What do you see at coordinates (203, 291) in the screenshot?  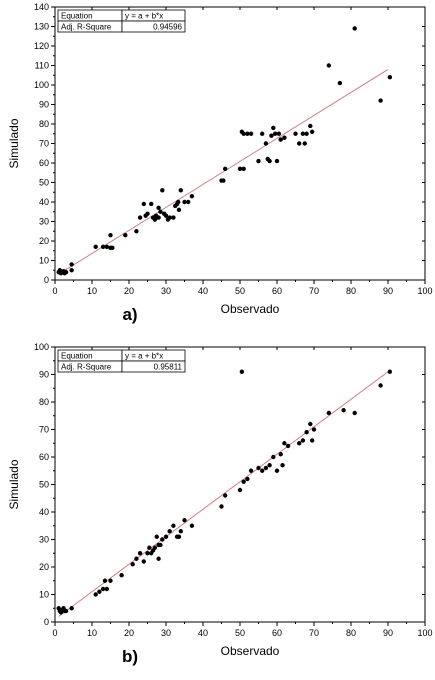 I see `x-tick-label: 40` at bounding box center [203, 291].